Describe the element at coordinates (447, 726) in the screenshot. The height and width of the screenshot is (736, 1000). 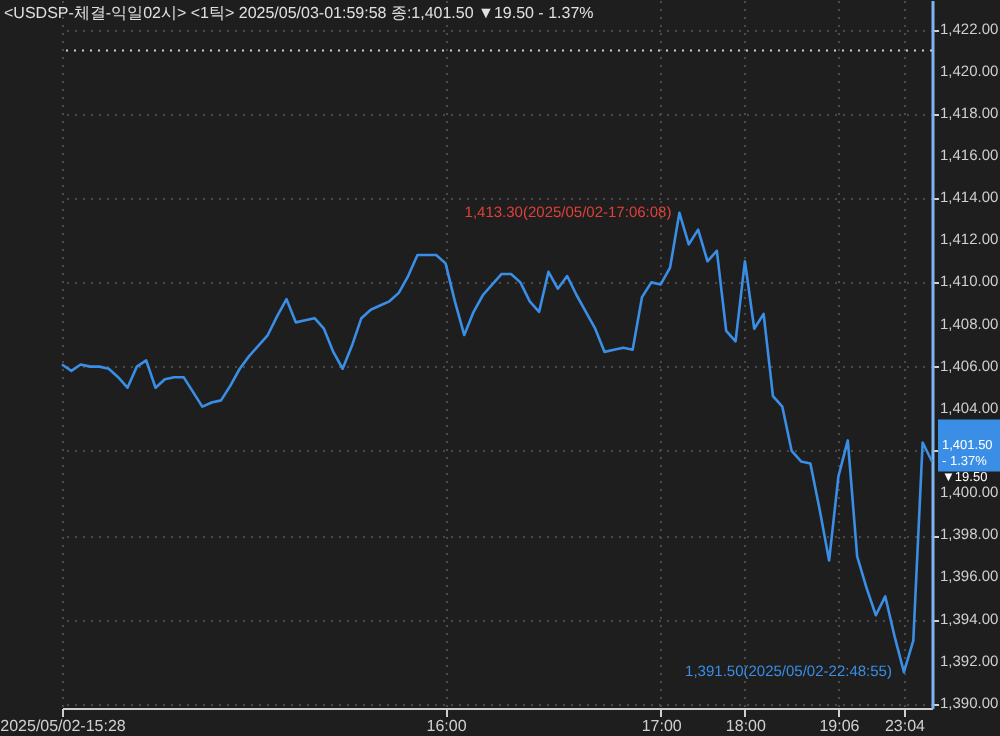
I see `x-tick-label: 16:00` at that location.